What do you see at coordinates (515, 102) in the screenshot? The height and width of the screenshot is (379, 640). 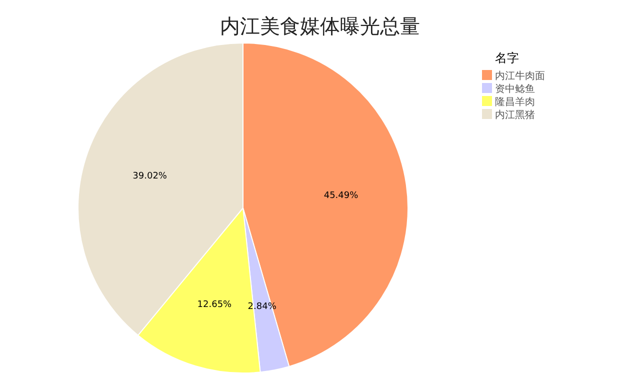 I see `legend-label: 隆昌羊肉` at bounding box center [515, 102].